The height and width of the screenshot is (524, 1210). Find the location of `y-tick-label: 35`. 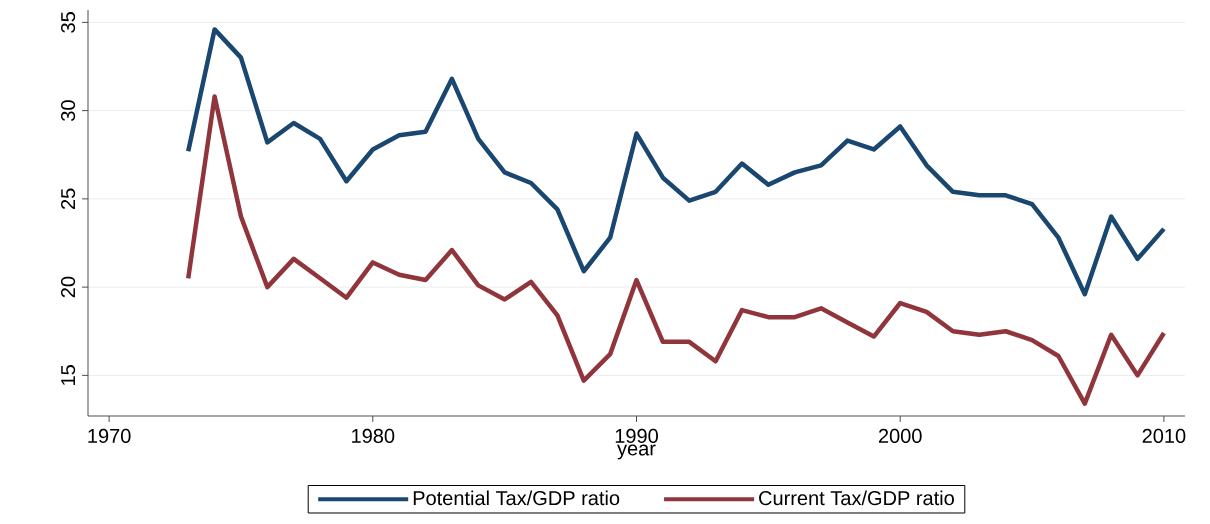

y-tick-label: 35 is located at coordinates (68, 22).